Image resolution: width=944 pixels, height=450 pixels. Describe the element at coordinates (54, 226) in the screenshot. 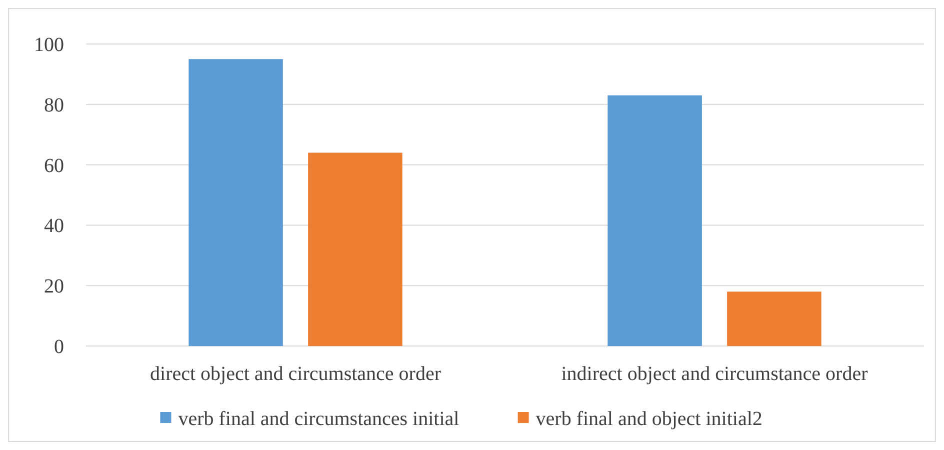

I see `y-tick-label: 40` at that location.